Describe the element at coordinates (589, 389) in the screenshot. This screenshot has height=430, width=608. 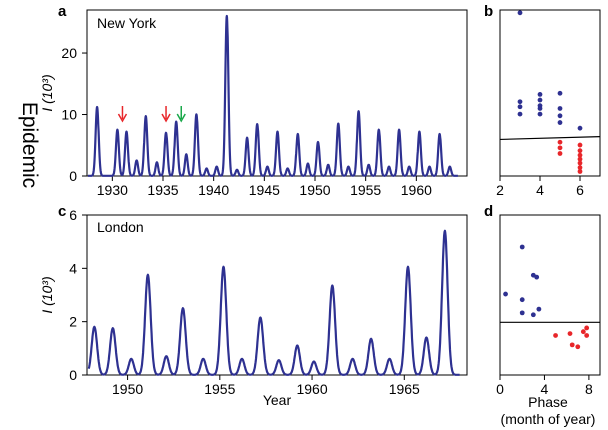
I see `panel-d-xtick-label: 8` at that location.